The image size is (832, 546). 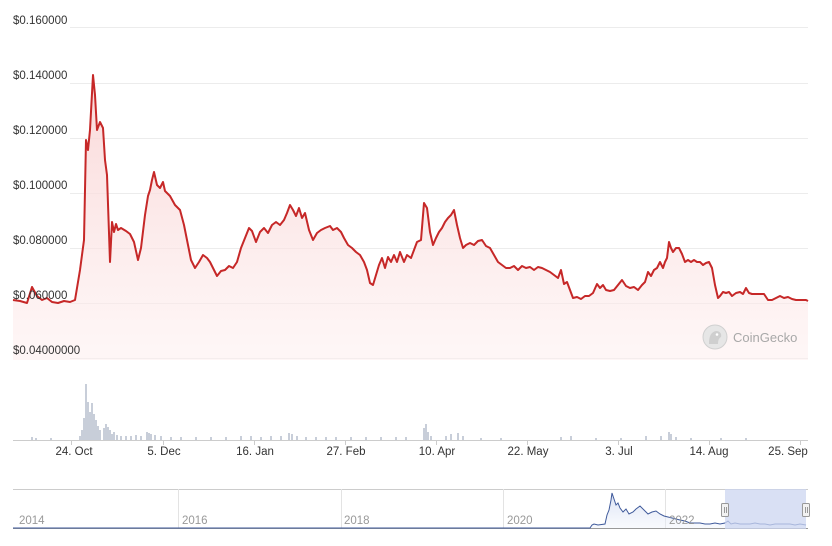 I want to click on x-tick-label: 24. Oct, so click(x=74, y=452).